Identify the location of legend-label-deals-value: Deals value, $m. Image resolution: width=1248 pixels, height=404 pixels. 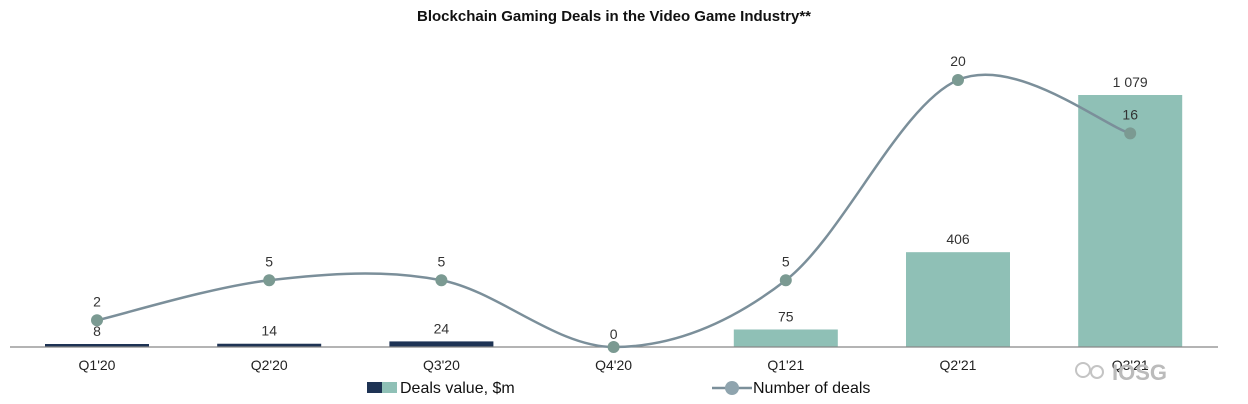
(457, 388).